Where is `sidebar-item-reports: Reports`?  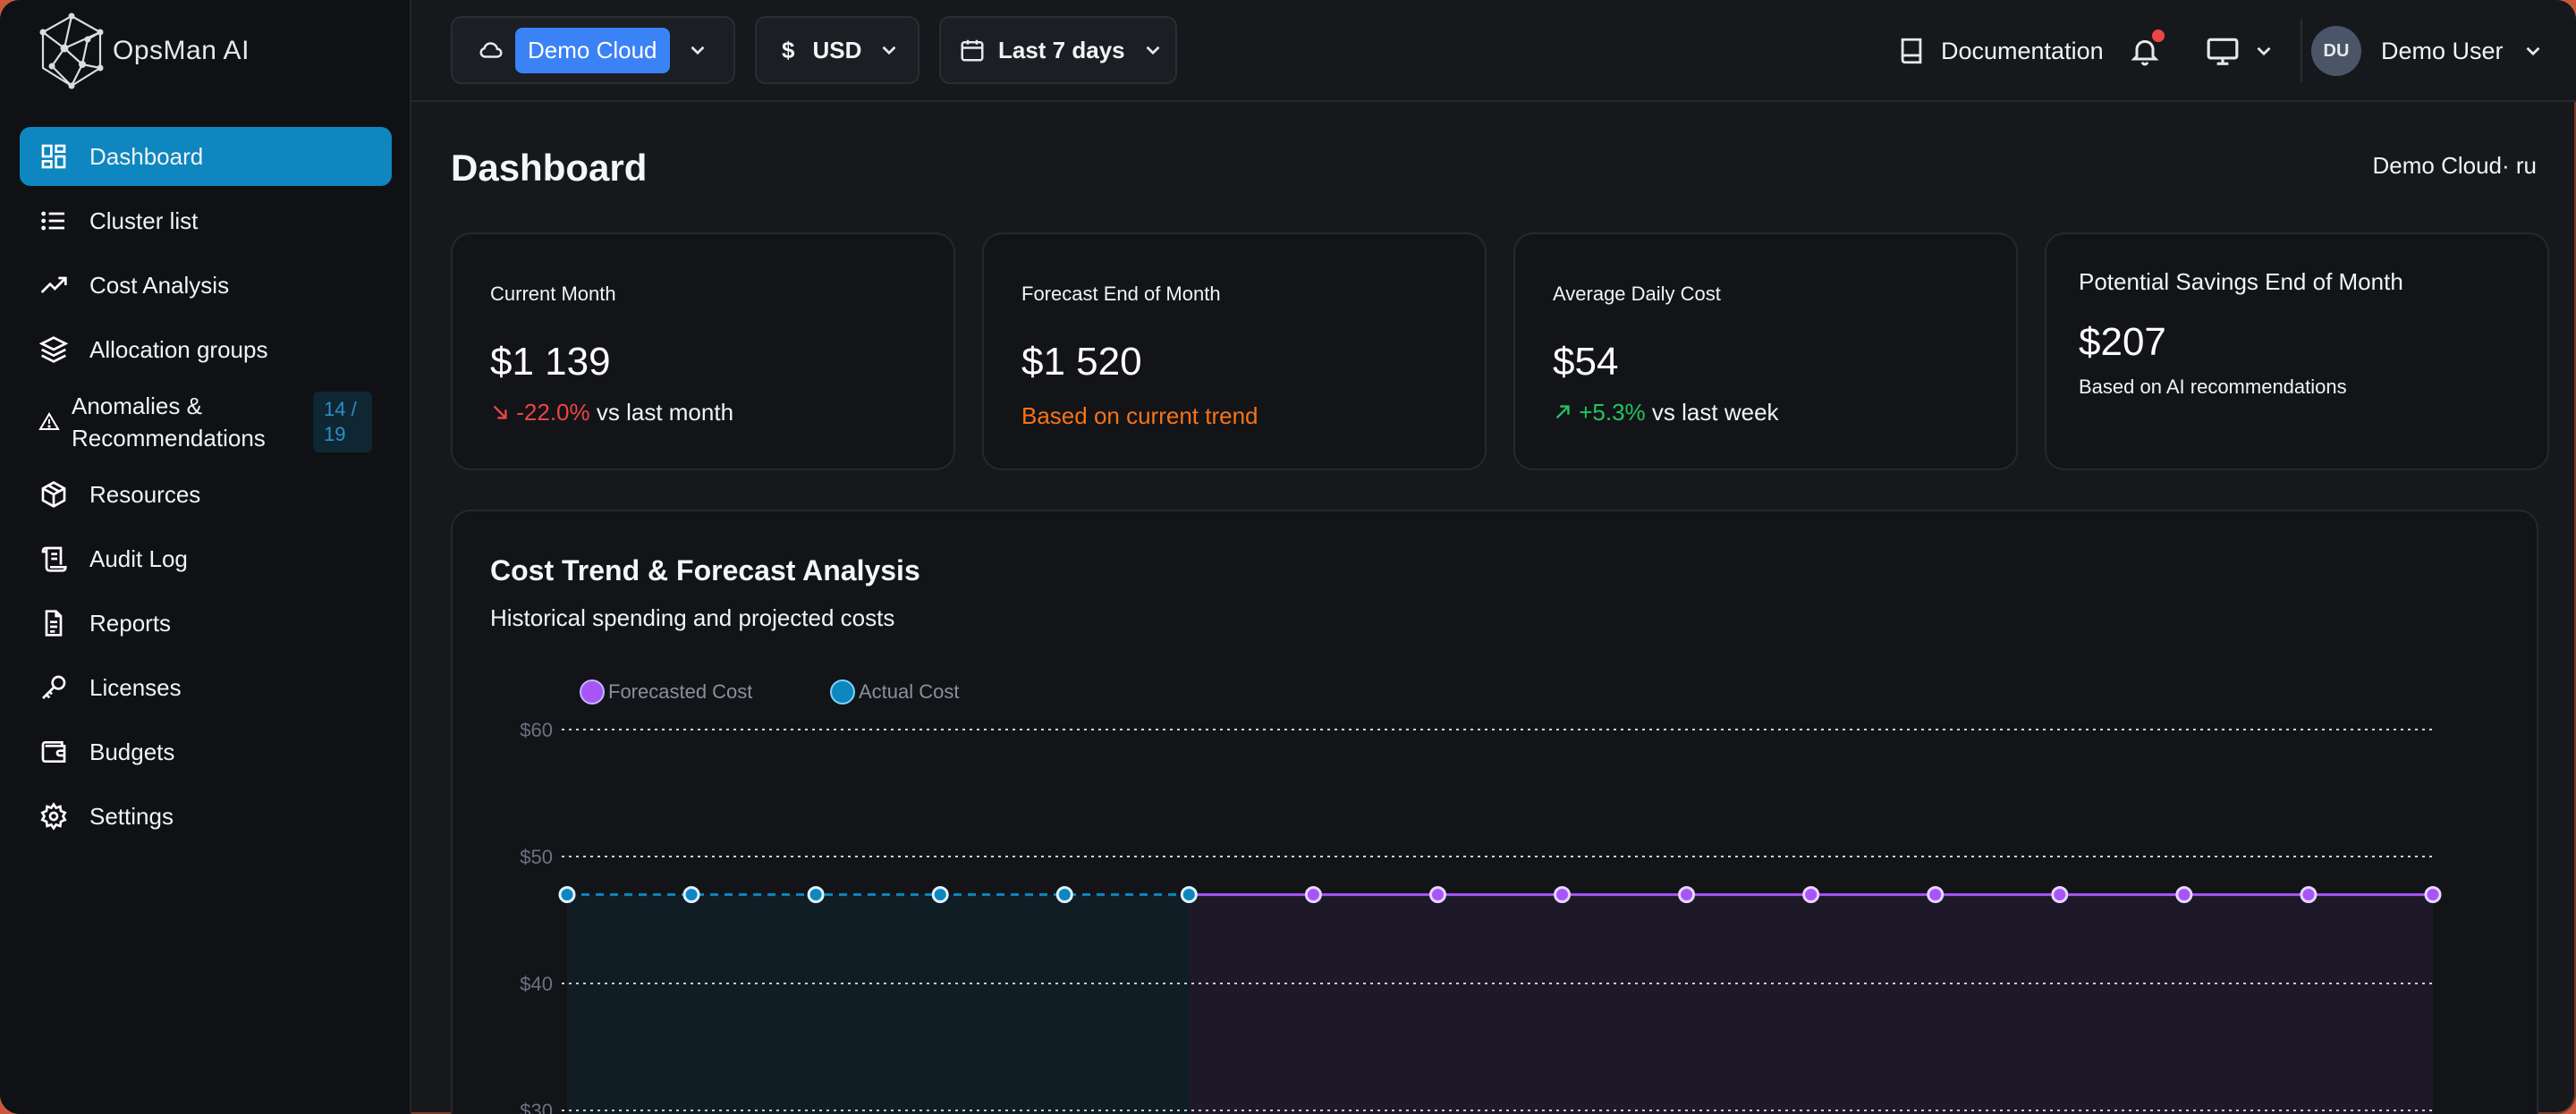
sidebar-item-reports: Reports is located at coordinates (206, 623).